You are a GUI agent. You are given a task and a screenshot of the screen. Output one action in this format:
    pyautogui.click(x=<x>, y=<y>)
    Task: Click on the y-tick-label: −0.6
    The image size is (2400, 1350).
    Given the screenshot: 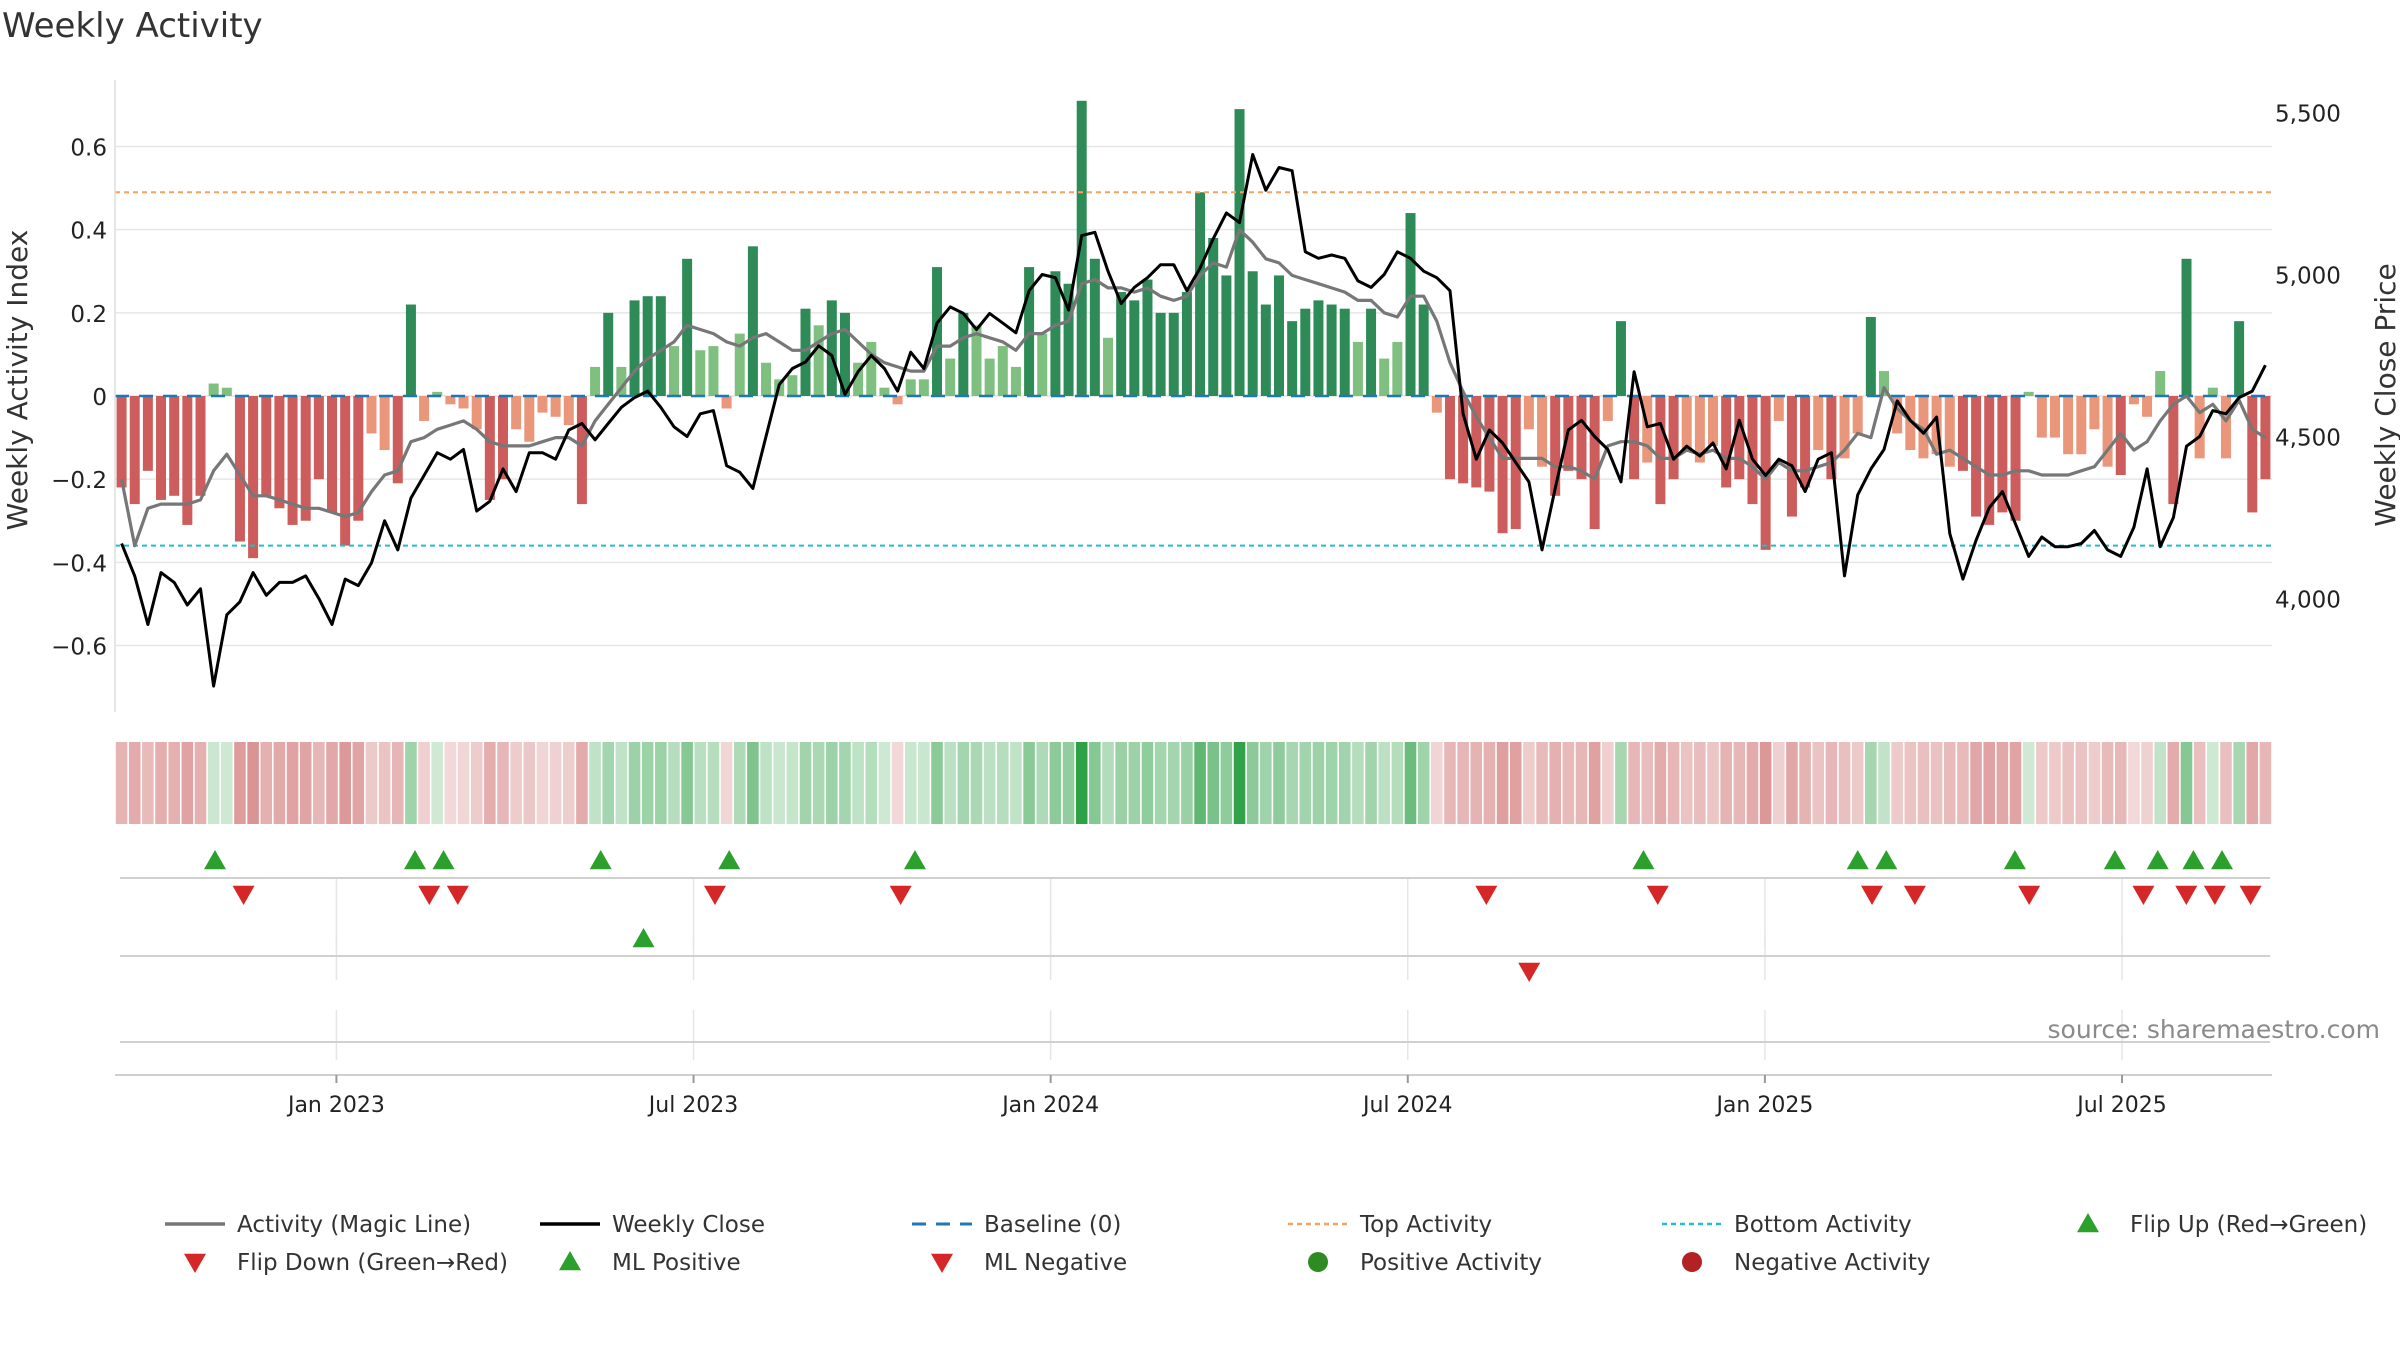 What is the action you would take?
    pyautogui.click(x=79, y=647)
    